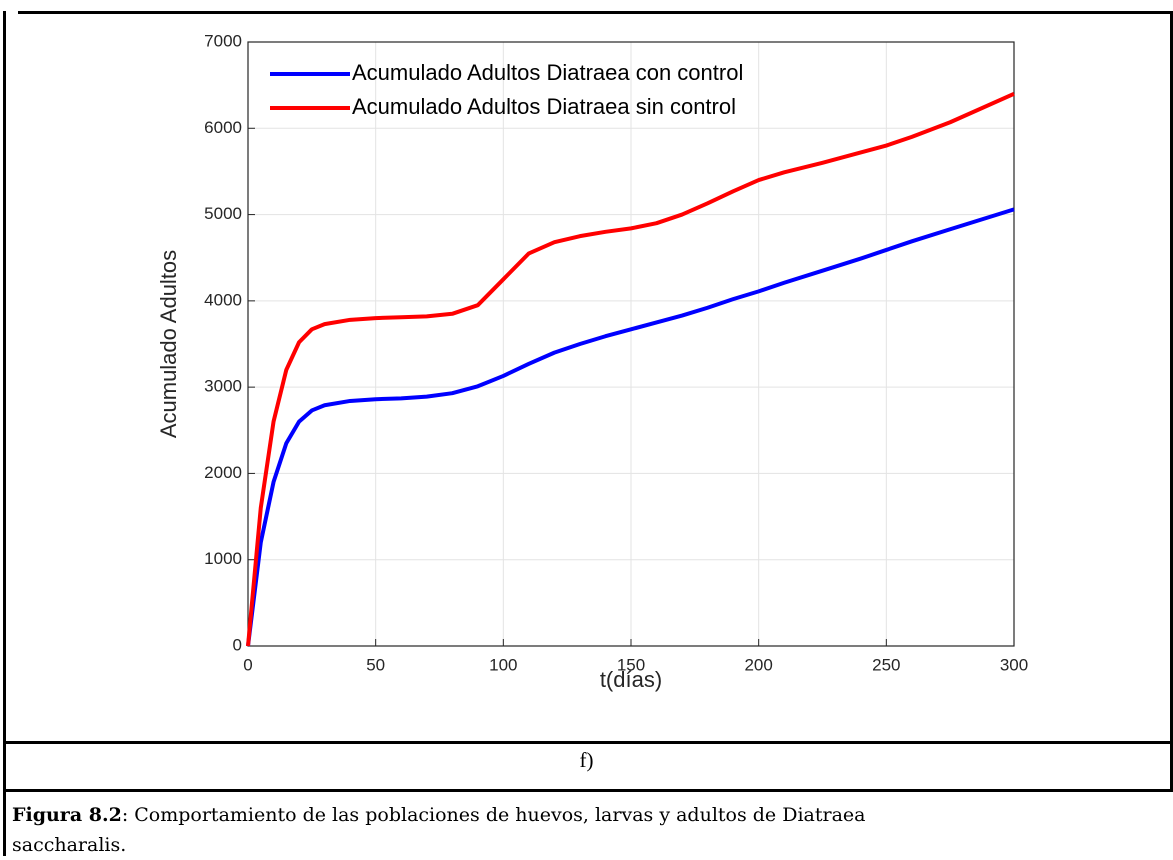 This screenshot has width=1173, height=860. I want to click on x-axis-label: t(días), so click(631, 679).